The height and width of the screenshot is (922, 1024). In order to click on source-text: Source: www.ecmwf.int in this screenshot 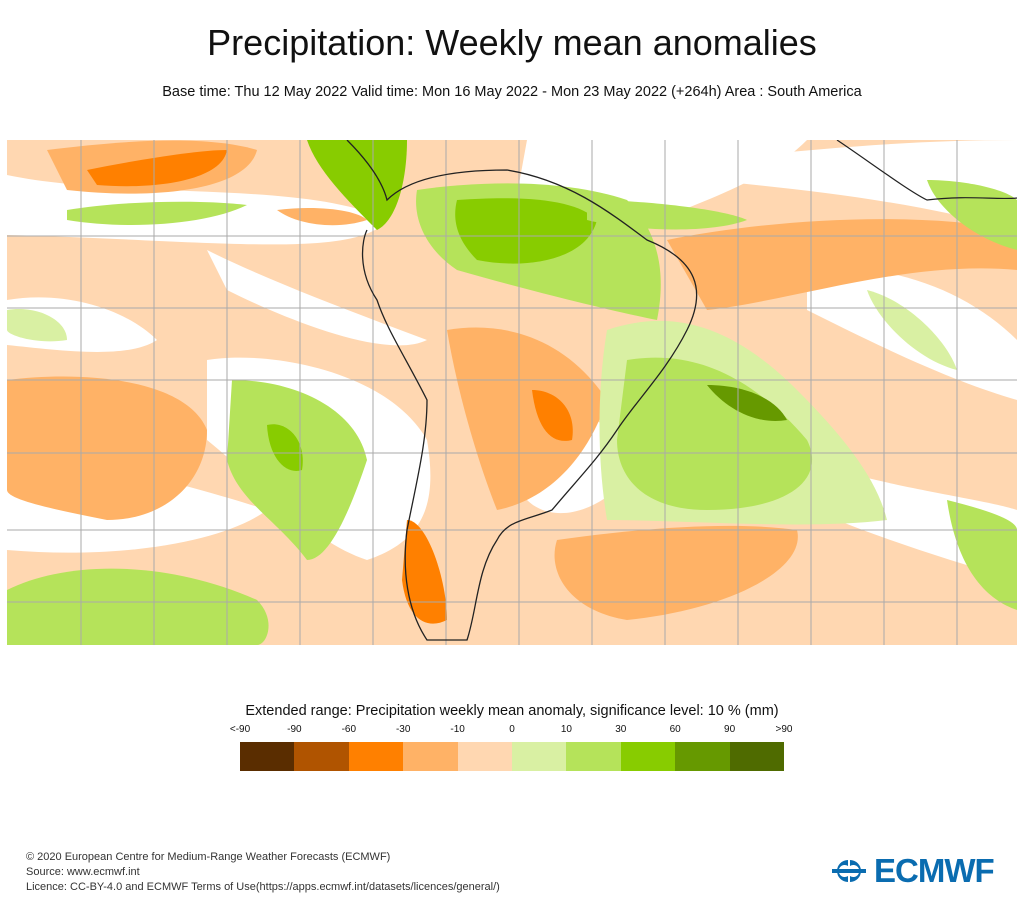, I will do `click(83, 872)`.